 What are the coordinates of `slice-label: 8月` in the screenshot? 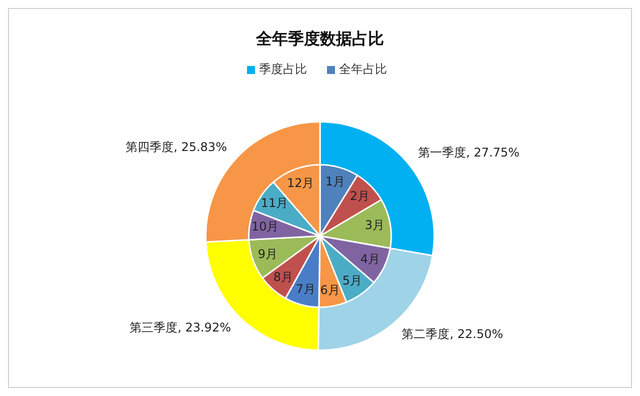 It's located at (283, 277).